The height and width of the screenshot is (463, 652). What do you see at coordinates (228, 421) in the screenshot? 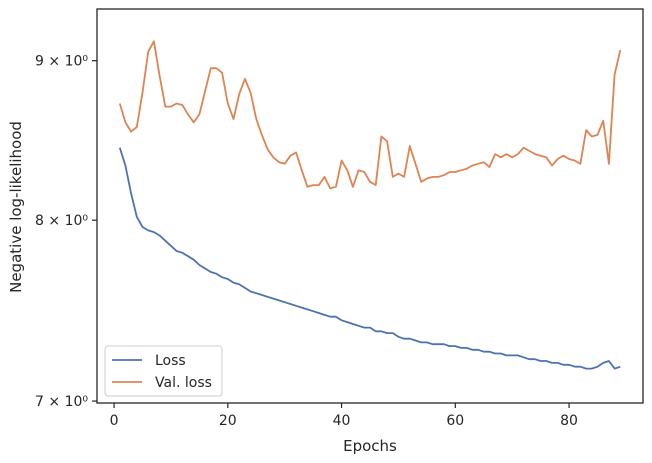
I see `x-tick-label: 20` at bounding box center [228, 421].